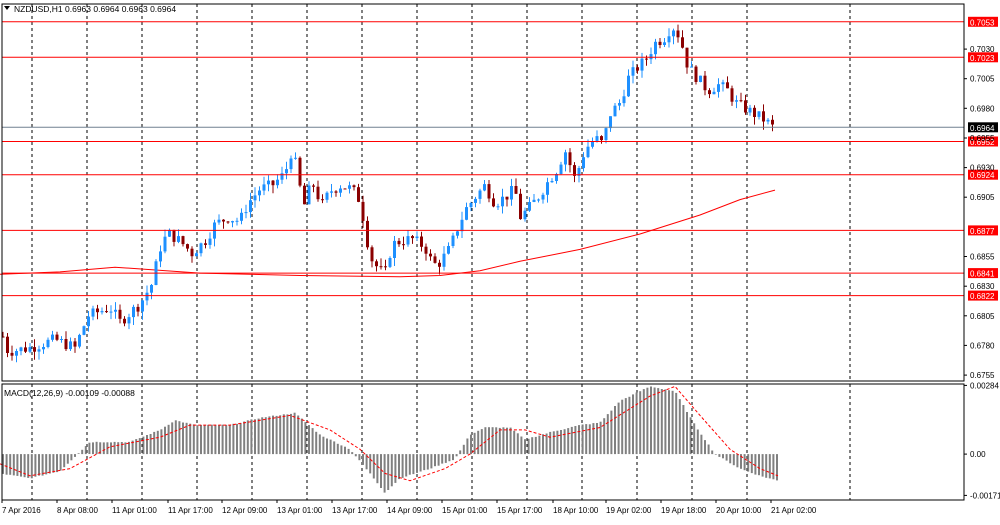 This screenshot has width=1000, height=525. I want to click on price-axis-label: 0.6905, so click(982, 197).